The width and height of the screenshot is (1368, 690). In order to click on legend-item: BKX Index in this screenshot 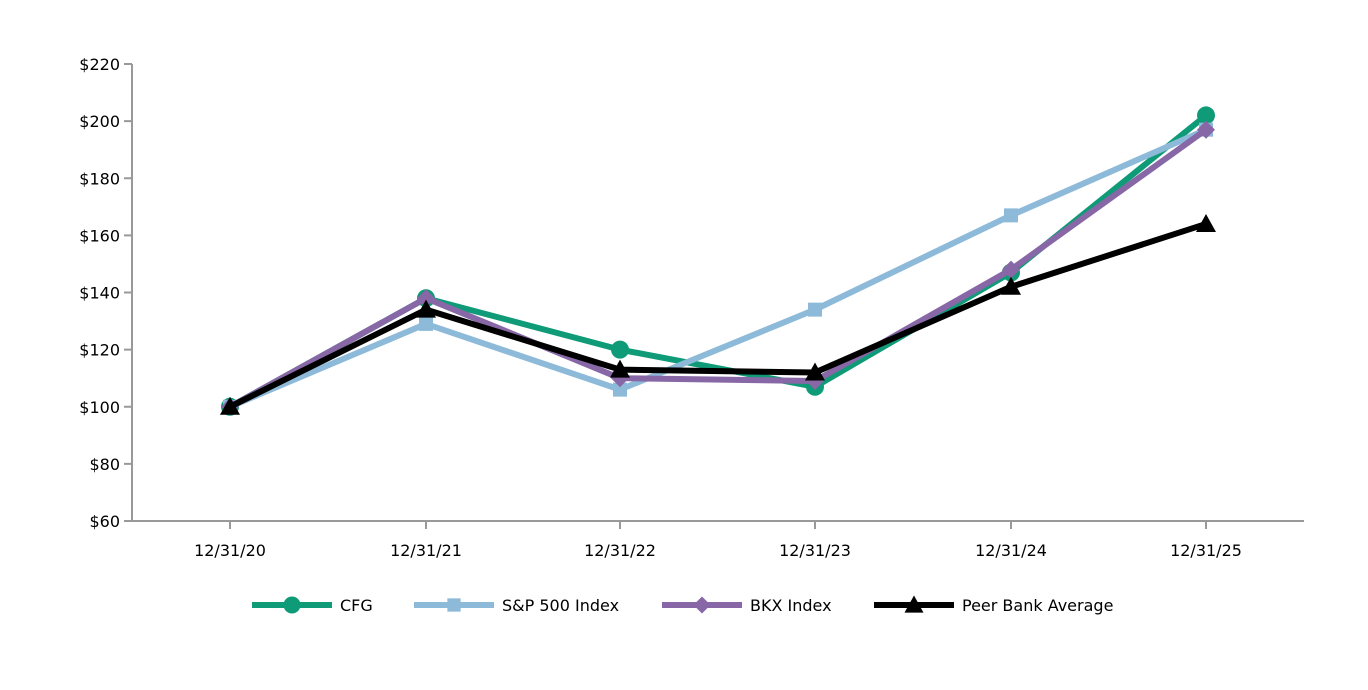, I will do `click(747, 605)`.